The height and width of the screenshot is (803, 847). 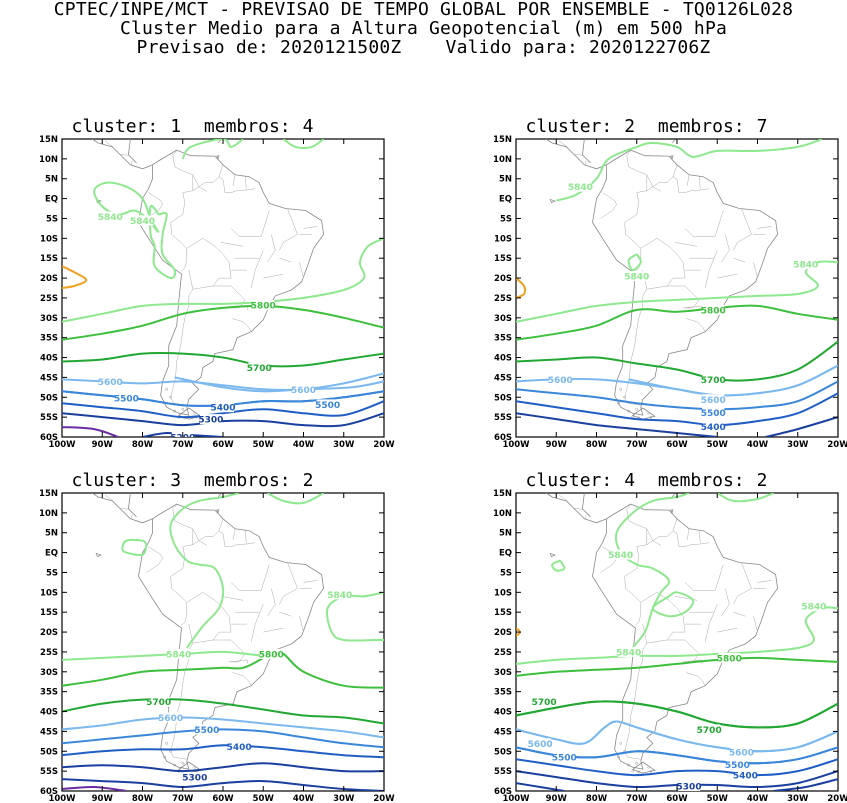 What do you see at coordinates (586, 151) in the screenshot?
I see `coastline-caribbean` at bounding box center [586, 151].